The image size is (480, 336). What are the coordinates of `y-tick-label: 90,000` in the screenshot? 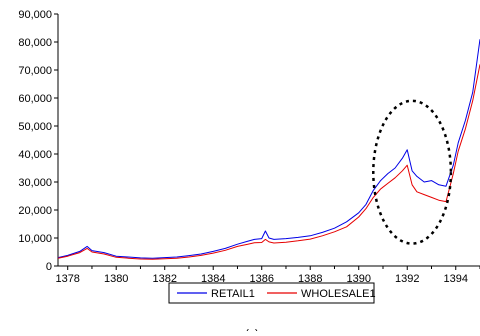 It's located at (35, 15).